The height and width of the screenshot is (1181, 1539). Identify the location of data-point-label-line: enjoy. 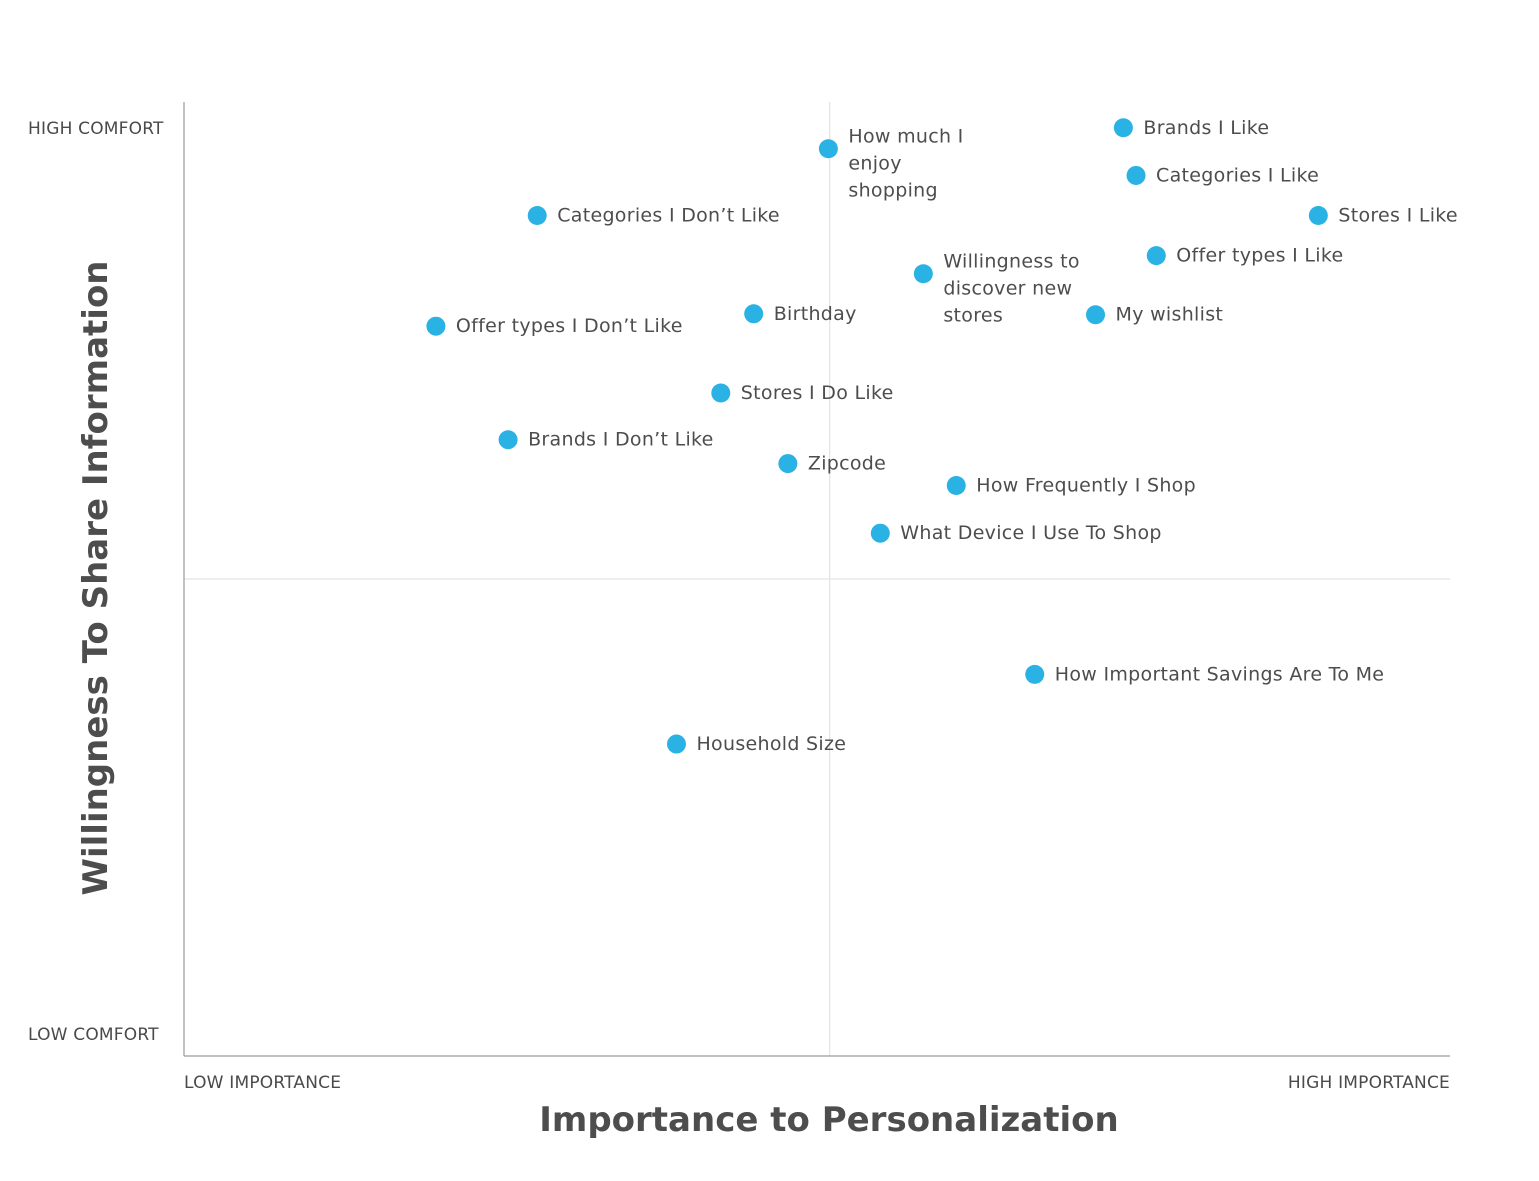
(874, 164).